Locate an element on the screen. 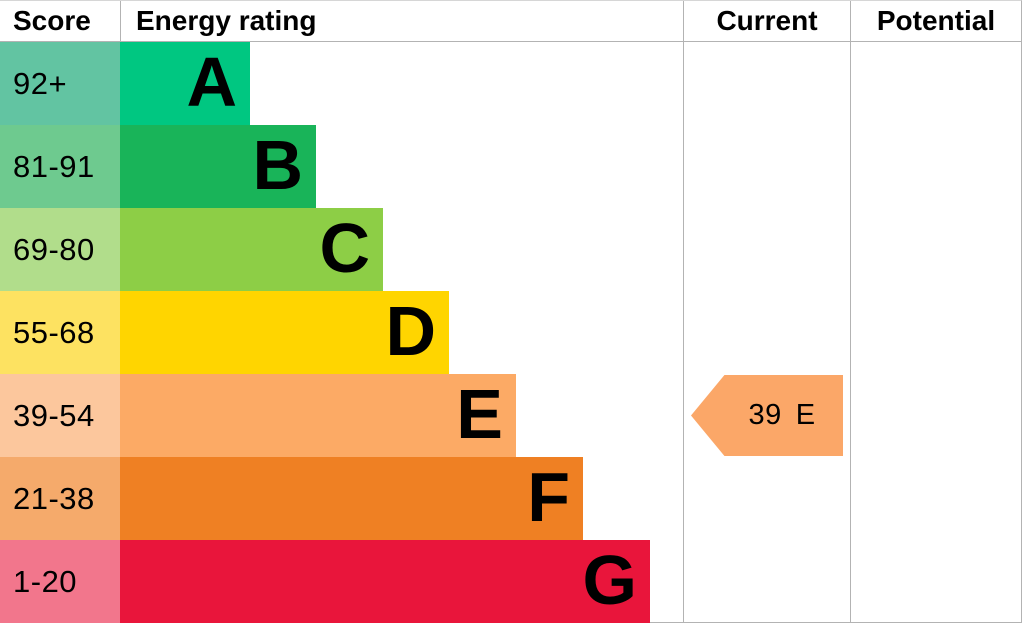  band-bar: D is located at coordinates (284, 332).